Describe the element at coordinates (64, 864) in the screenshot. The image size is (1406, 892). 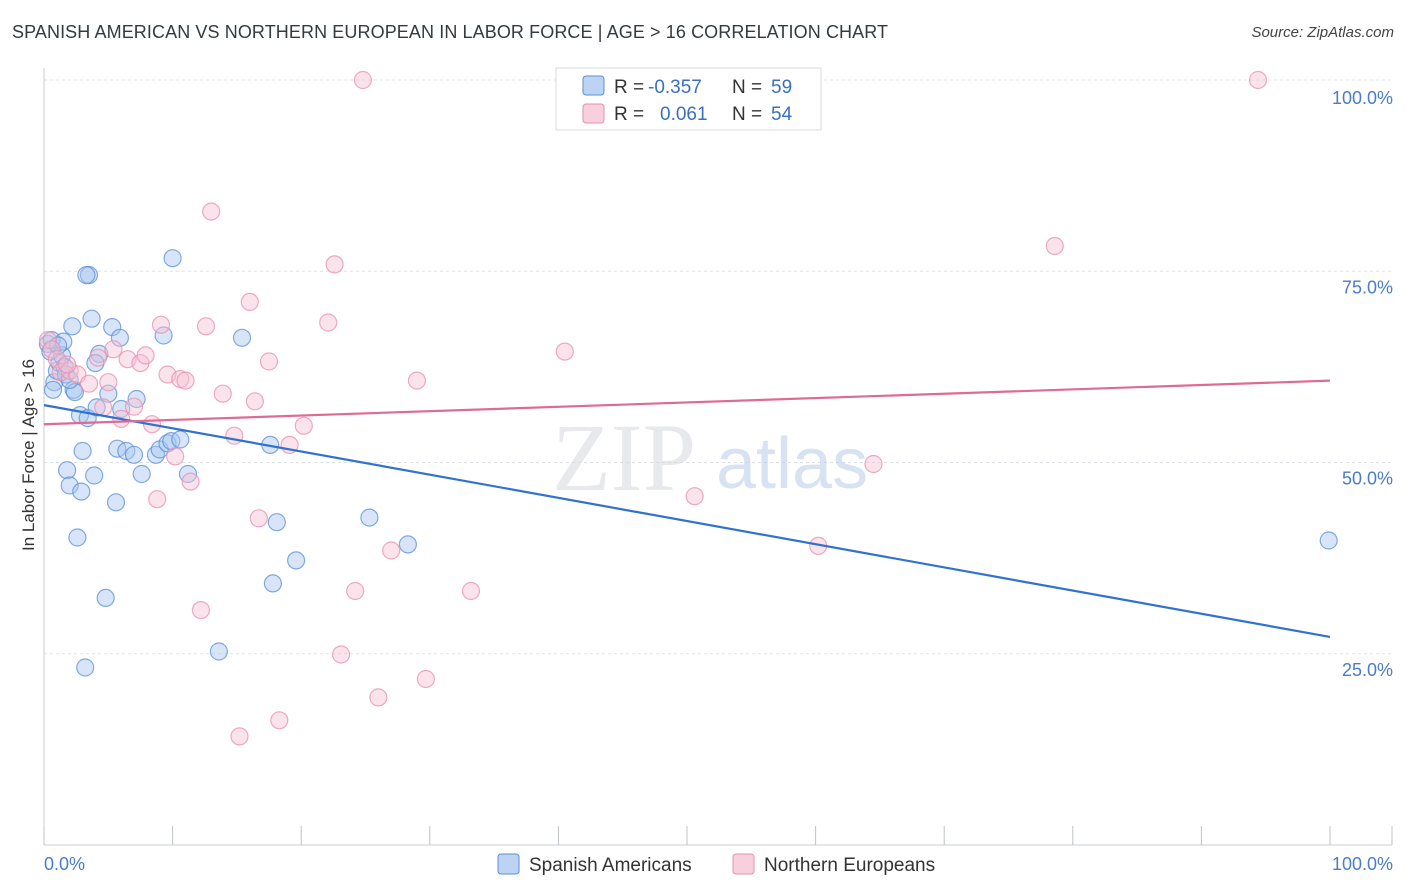
I see `x-tick-label-0: 0.0%` at that location.